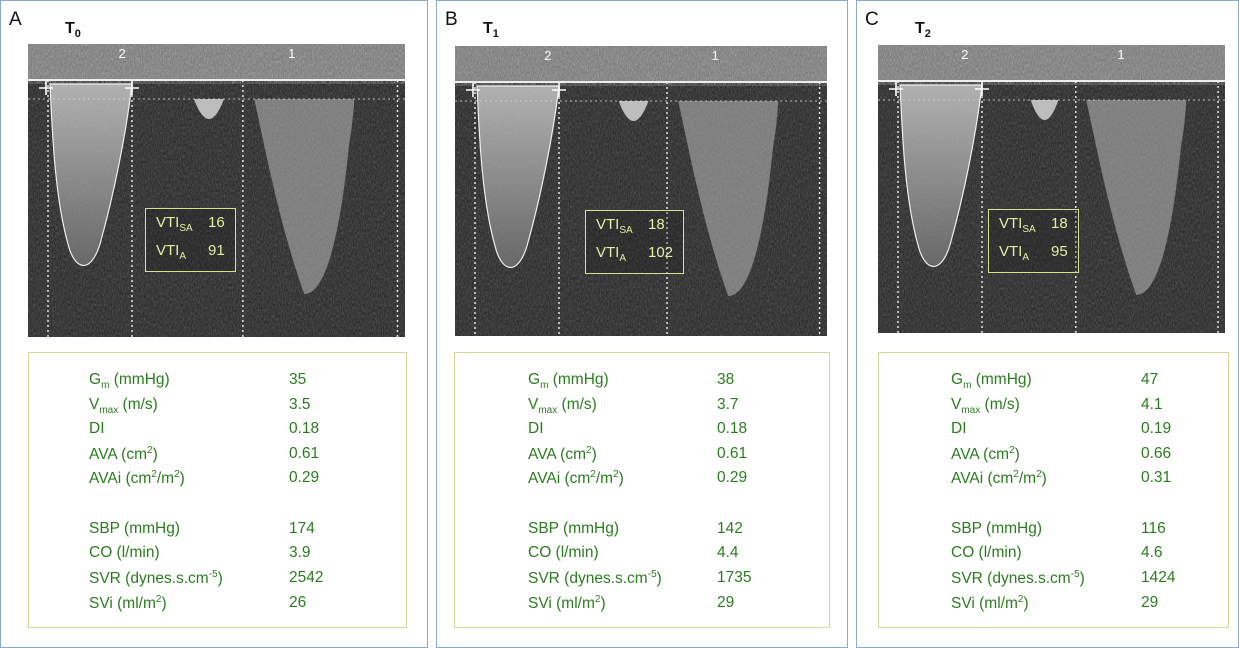  I want to click on velocity-envelope, so click(518, 177).